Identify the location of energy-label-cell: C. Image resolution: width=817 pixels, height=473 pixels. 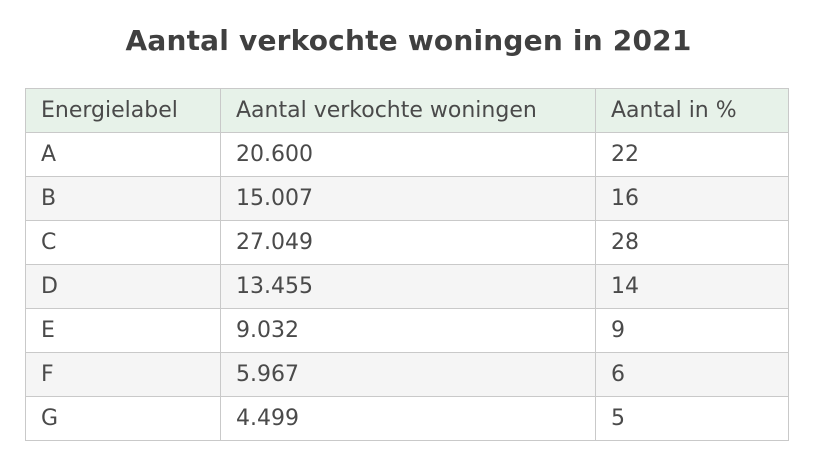
(123, 242).